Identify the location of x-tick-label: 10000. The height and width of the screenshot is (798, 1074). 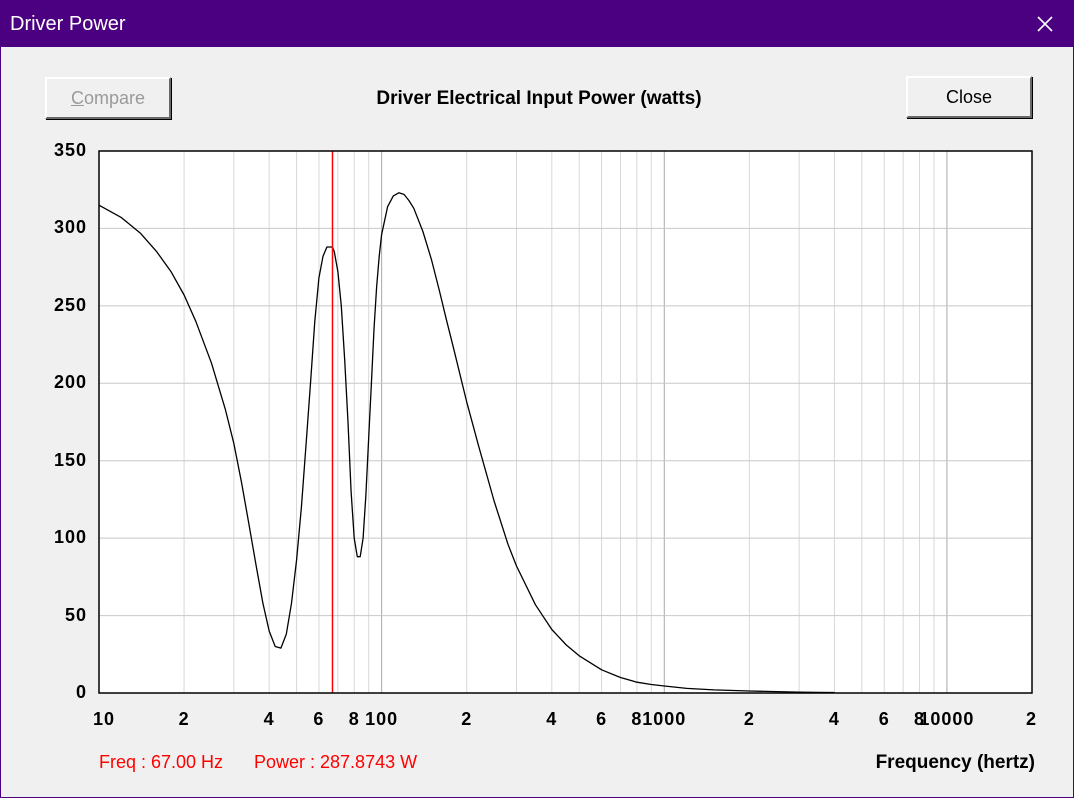
(947, 719).